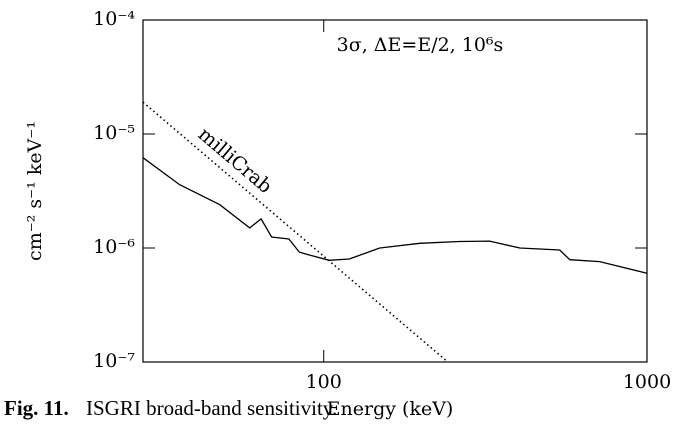 Image resolution: width=676 pixels, height=425 pixels. What do you see at coordinates (324, 382) in the screenshot?
I see `x-tick-label: 100` at bounding box center [324, 382].